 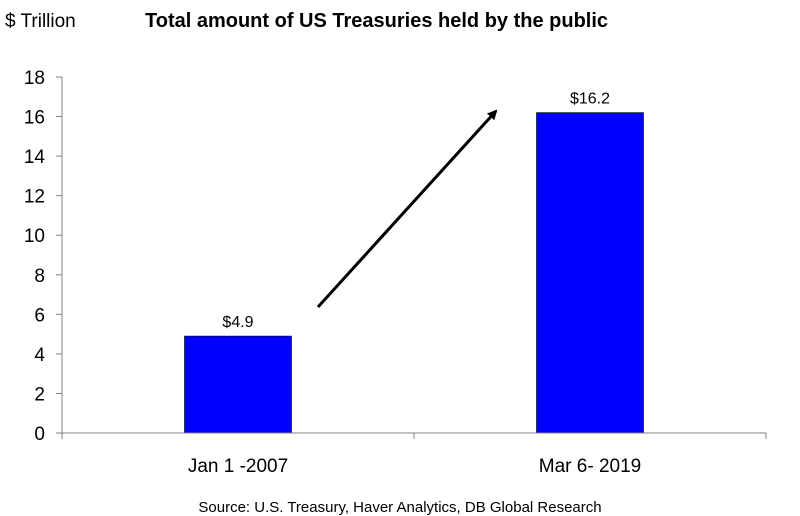 I want to click on bar-value-label: $16.2, so click(x=590, y=99).